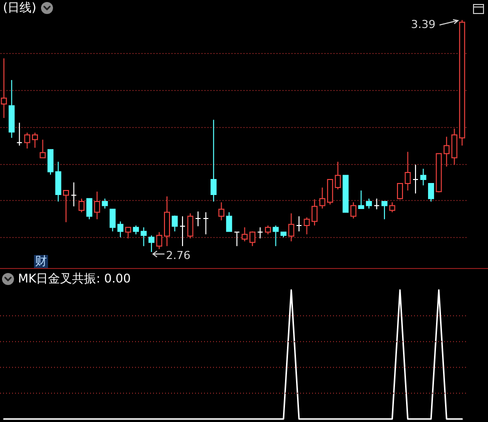 Image resolution: width=488 pixels, height=422 pixels. I want to click on chart-title: MK日金叉共振: 0.00, so click(74, 278).